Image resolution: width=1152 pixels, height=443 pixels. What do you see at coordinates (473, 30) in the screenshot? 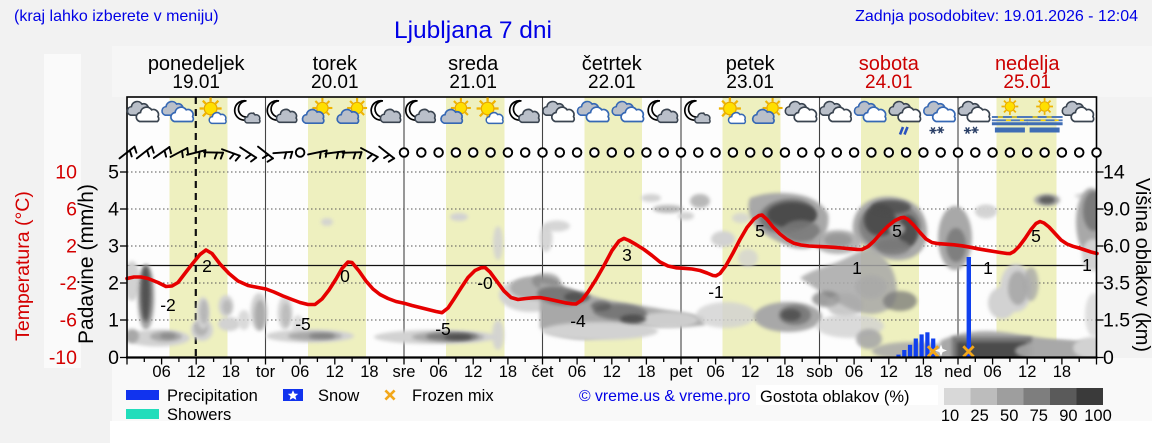
I see `svg-text: Ljubljana 7 dni` at bounding box center [473, 30].